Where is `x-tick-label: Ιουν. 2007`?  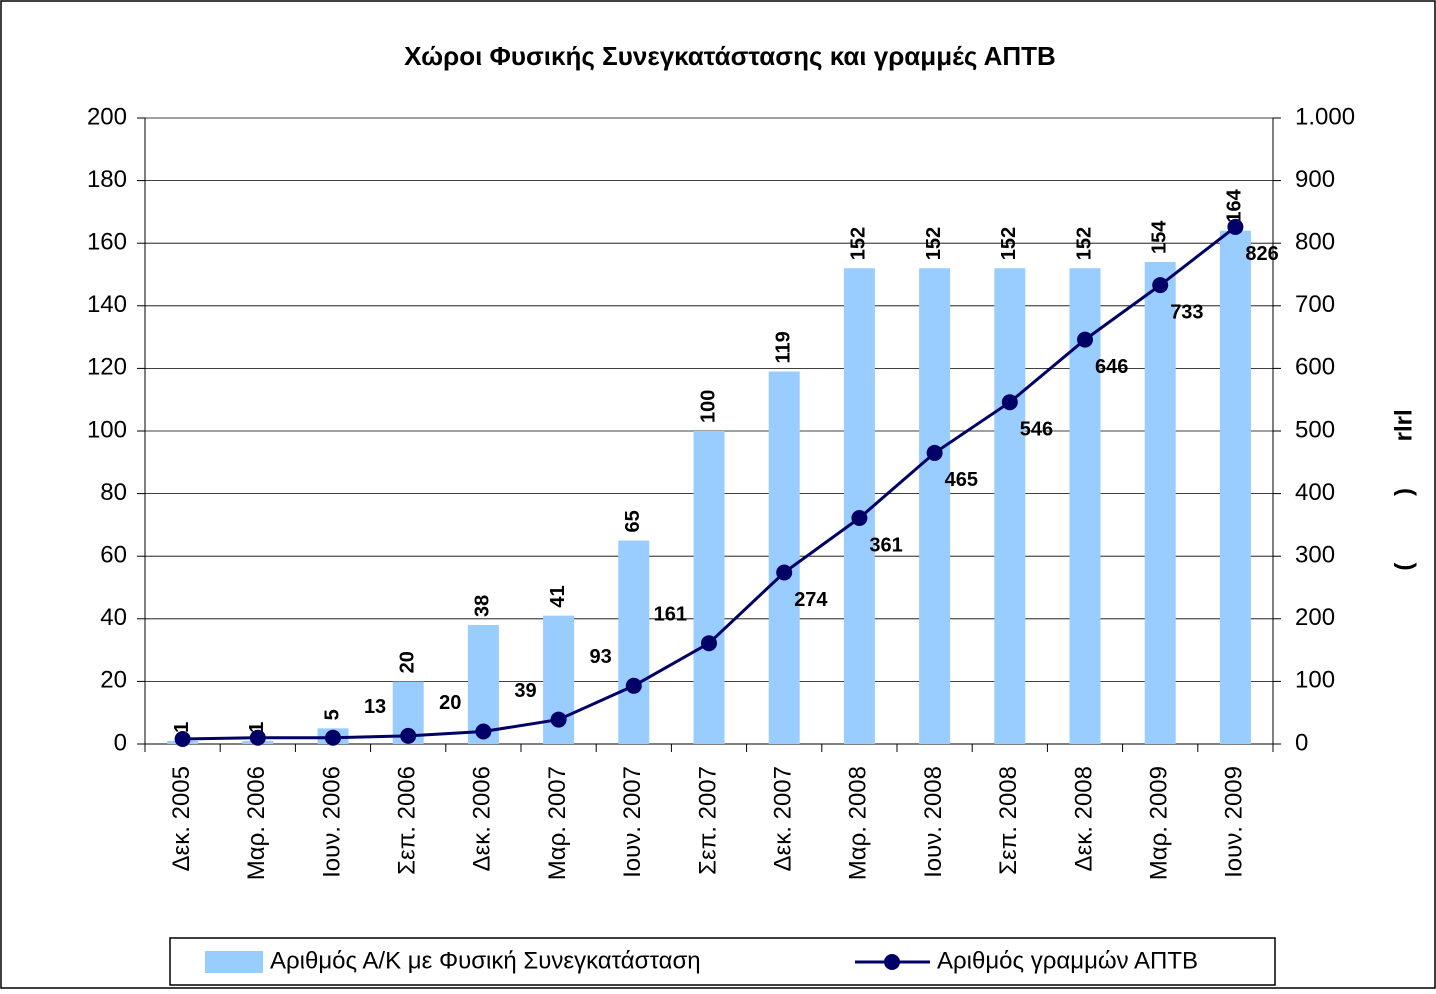 x-tick-label: Ιουν. 2007 is located at coordinates (632, 822).